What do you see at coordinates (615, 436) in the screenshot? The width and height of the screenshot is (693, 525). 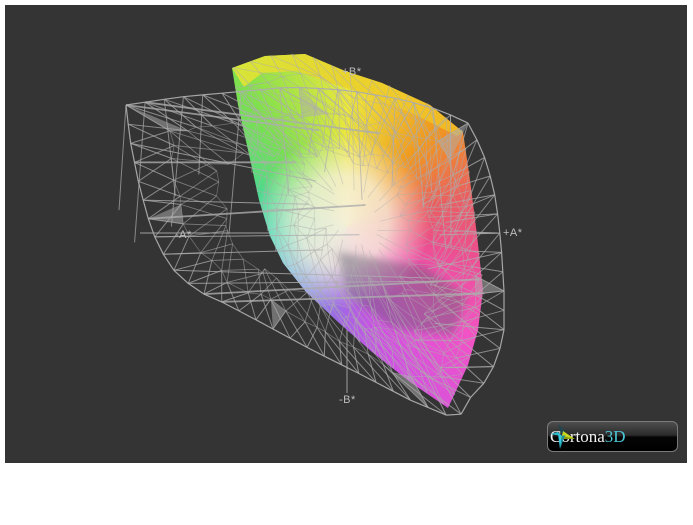 I see `logo-suffix: 3D` at bounding box center [615, 436].